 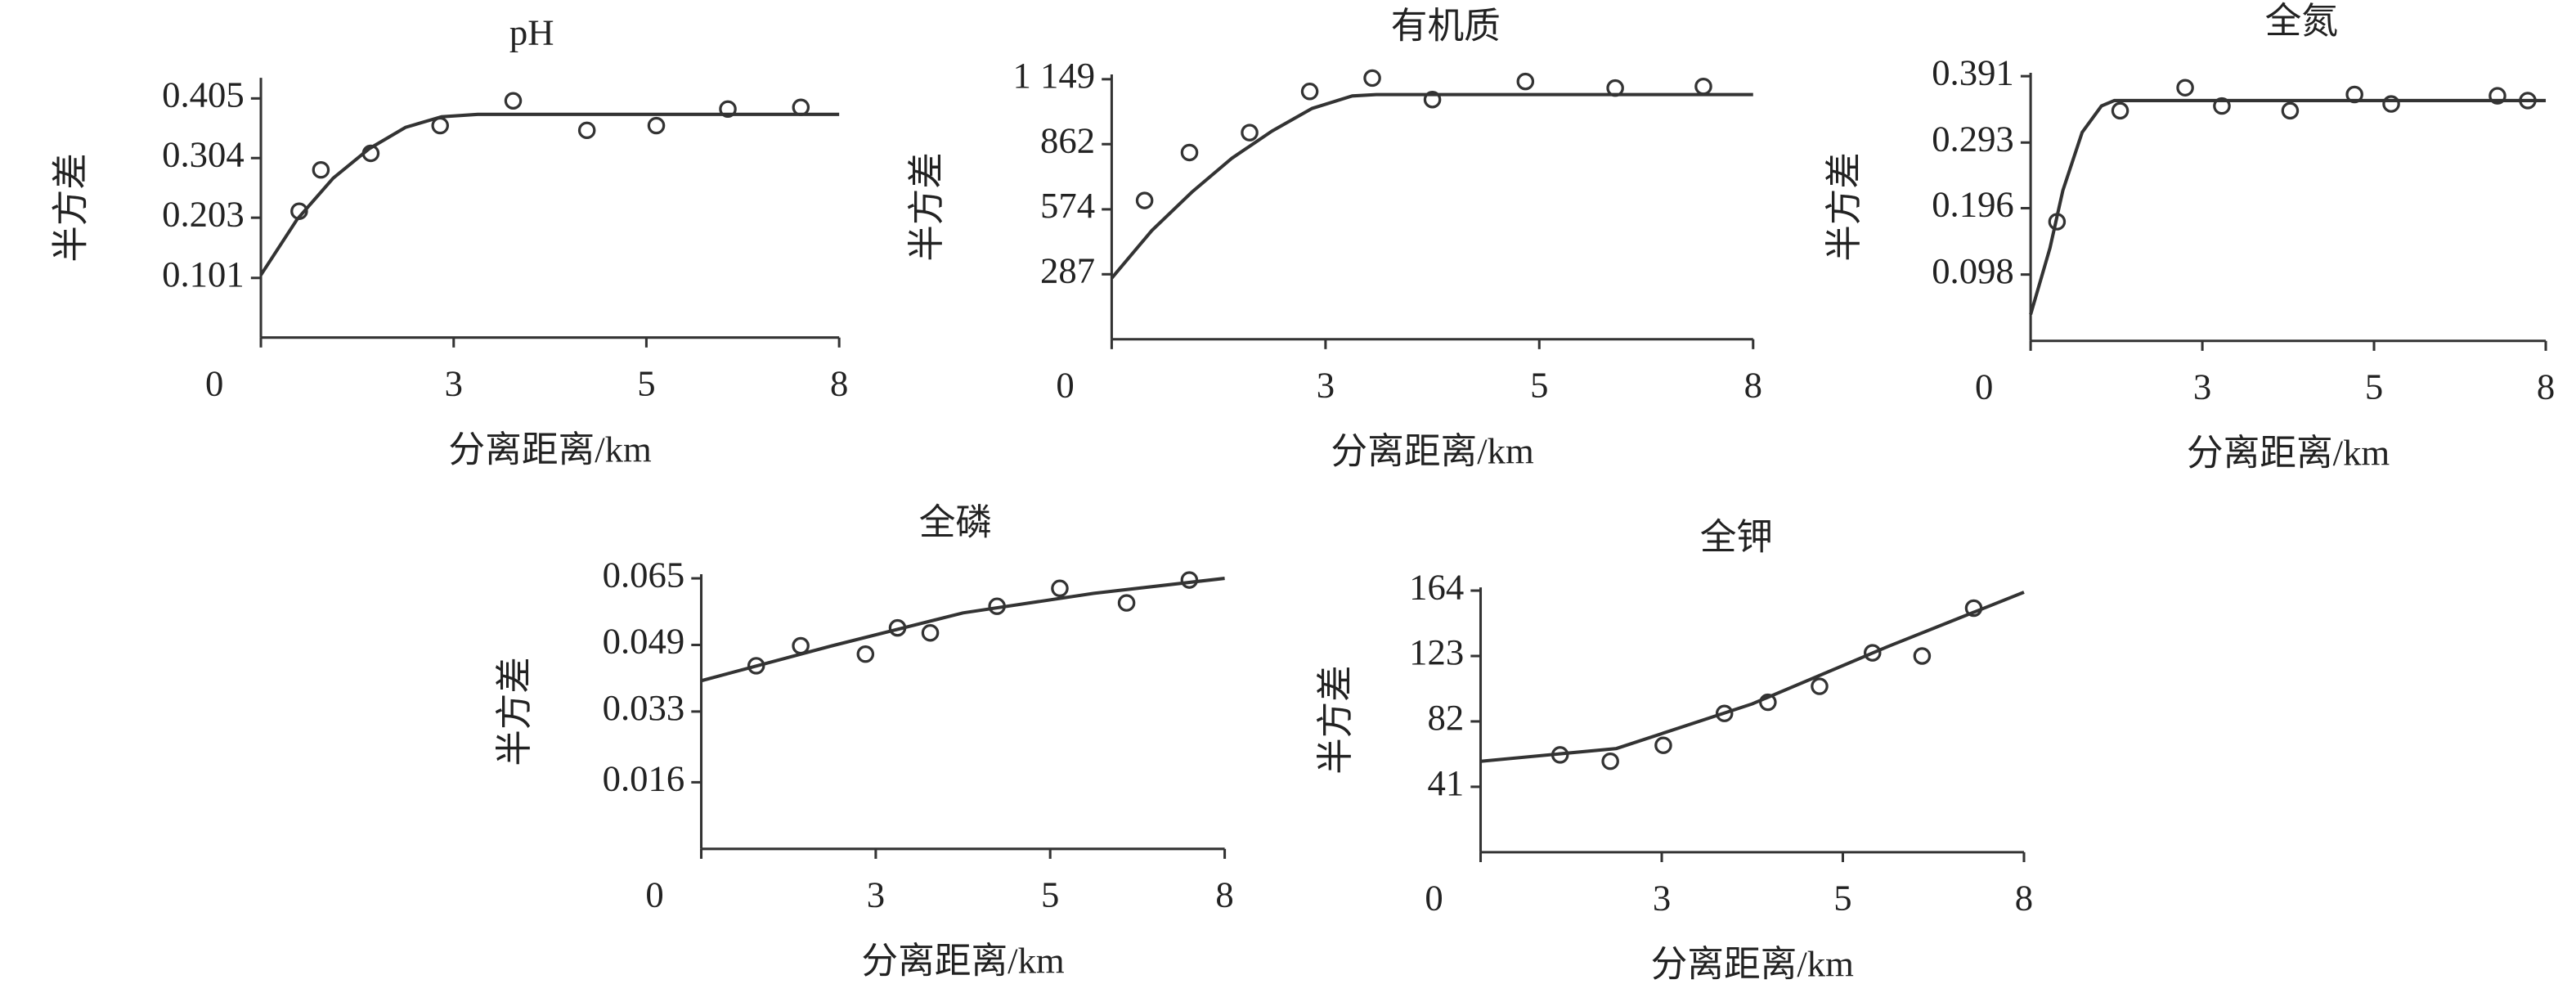 What do you see at coordinates (1055, 76) in the screenshot?
I see `y-tick-label: 1 149` at bounding box center [1055, 76].